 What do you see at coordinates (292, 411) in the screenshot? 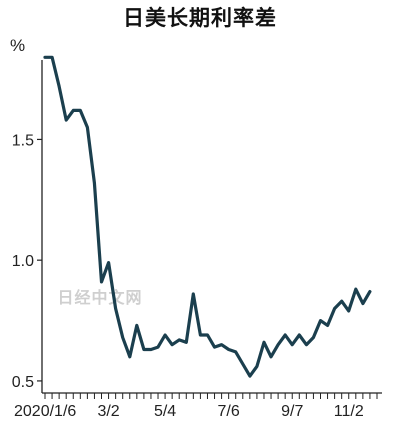
I see `x-tick-label: 9/7` at bounding box center [292, 411].